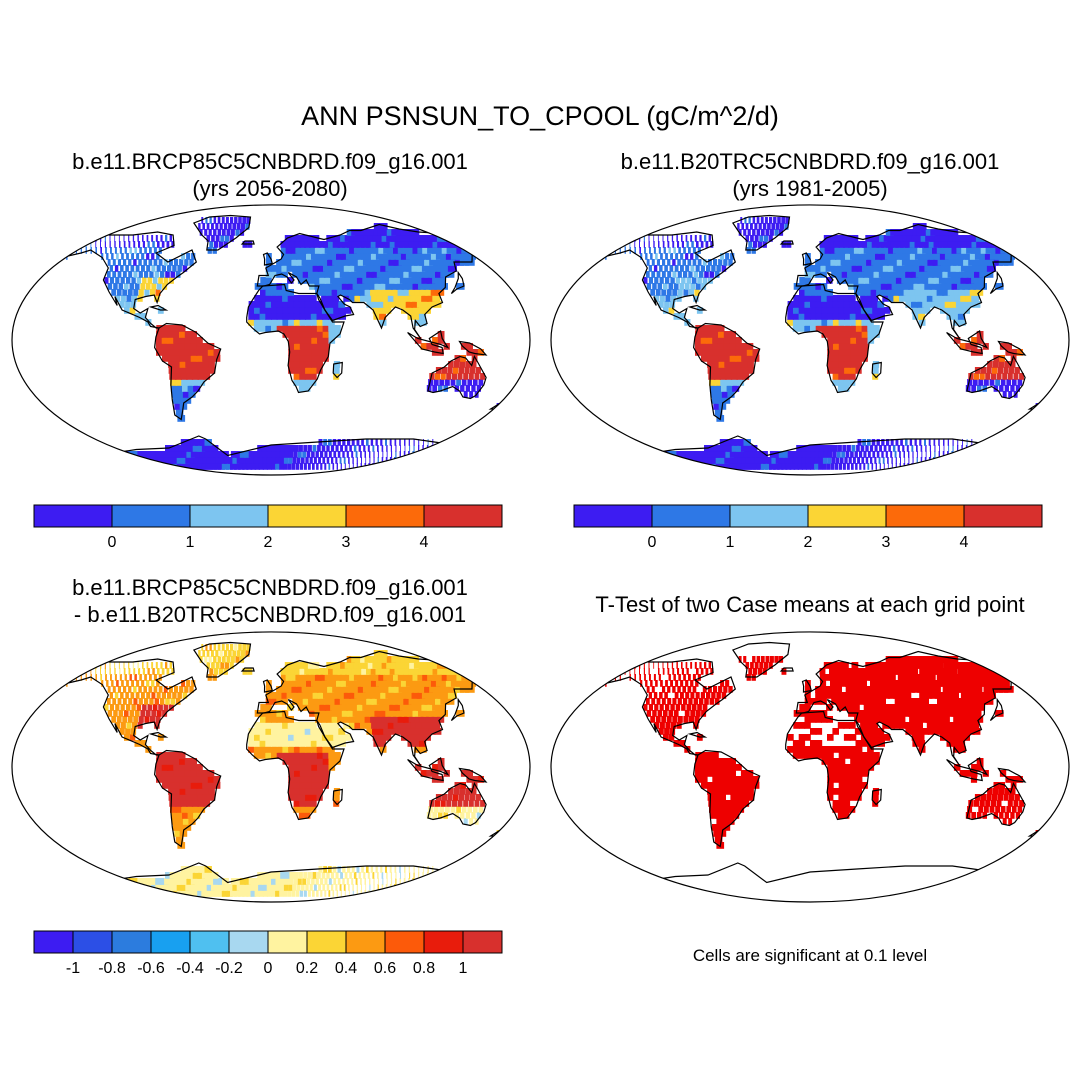 Image resolution: width=1080 pixels, height=1080 pixels. I want to click on coastline-newguinea, so click(473, 775).